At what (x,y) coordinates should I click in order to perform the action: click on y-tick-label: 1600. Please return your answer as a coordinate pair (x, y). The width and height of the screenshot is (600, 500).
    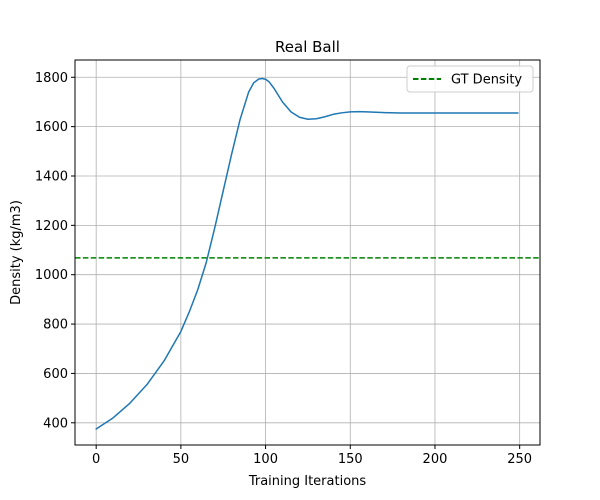
    Looking at the image, I should click on (51, 127).